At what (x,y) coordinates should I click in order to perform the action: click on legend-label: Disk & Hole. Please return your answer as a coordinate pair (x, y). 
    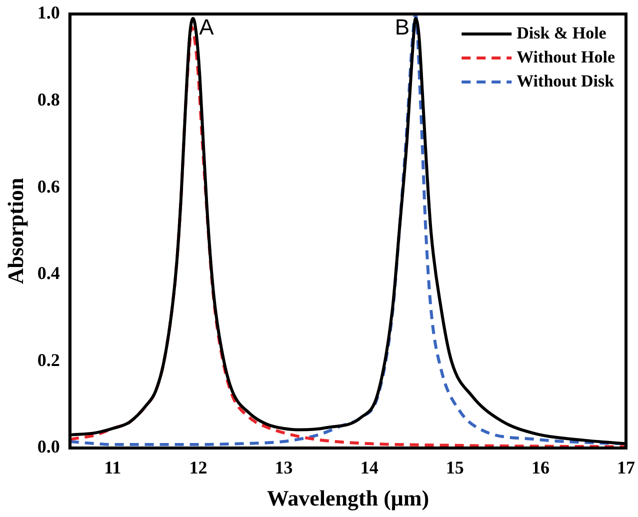
    Looking at the image, I should click on (561, 32).